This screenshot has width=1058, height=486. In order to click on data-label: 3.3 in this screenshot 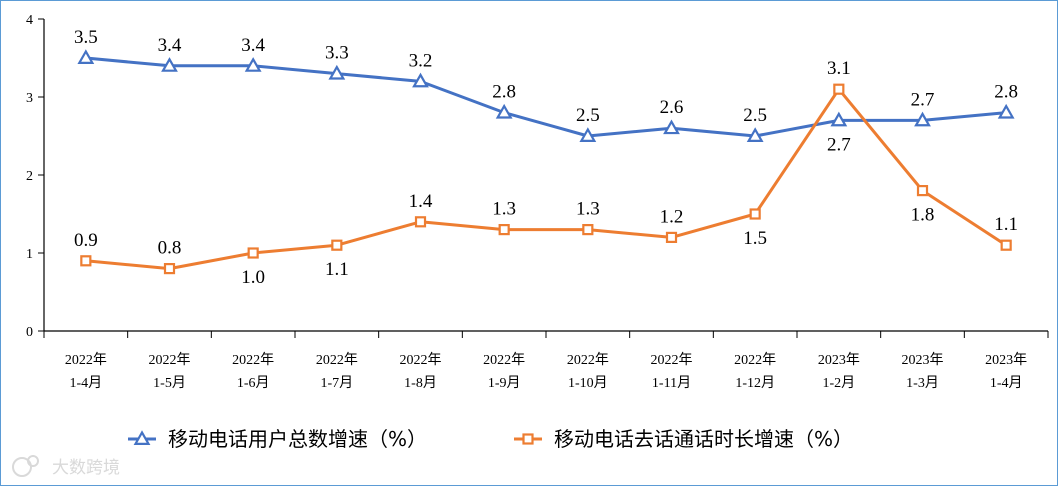, I will do `click(337, 53)`.